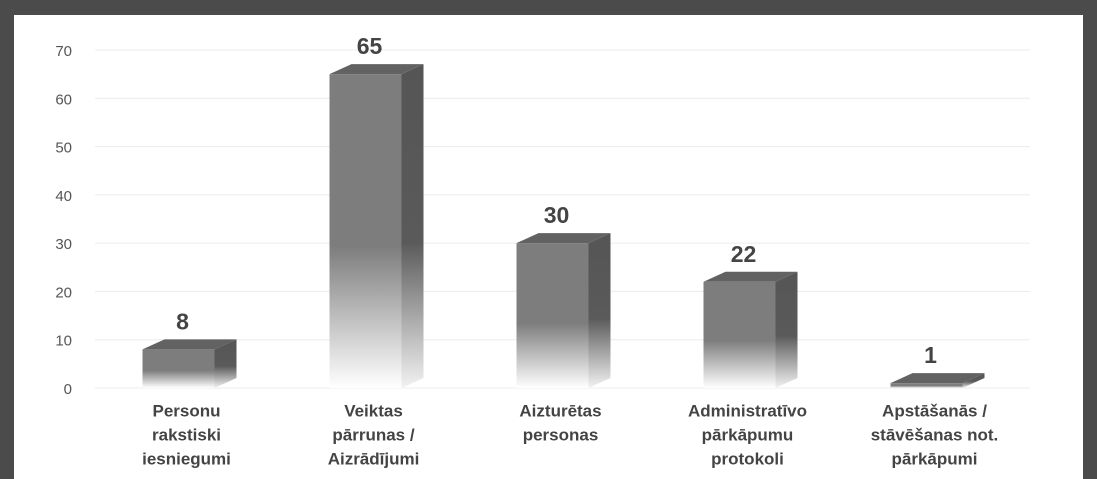 The width and height of the screenshot is (1097, 479). Describe the element at coordinates (182, 321) in the screenshot. I see `value-label: 8` at that location.